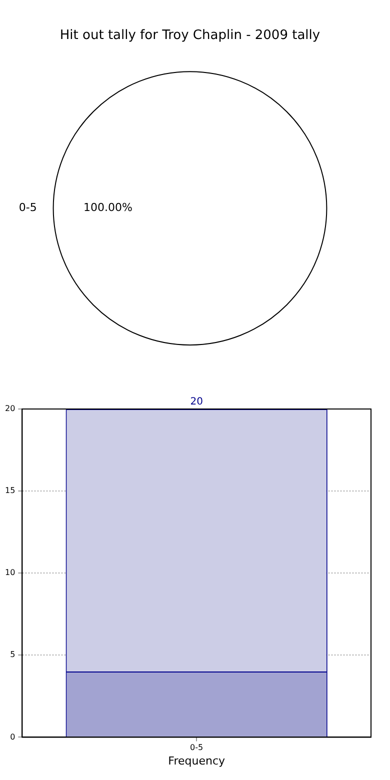 The image size is (390, 780). What do you see at coordinates (197, 761) in the screenshot?
I see `x-axis-title: Frequency` at bounding box center [197, 761].